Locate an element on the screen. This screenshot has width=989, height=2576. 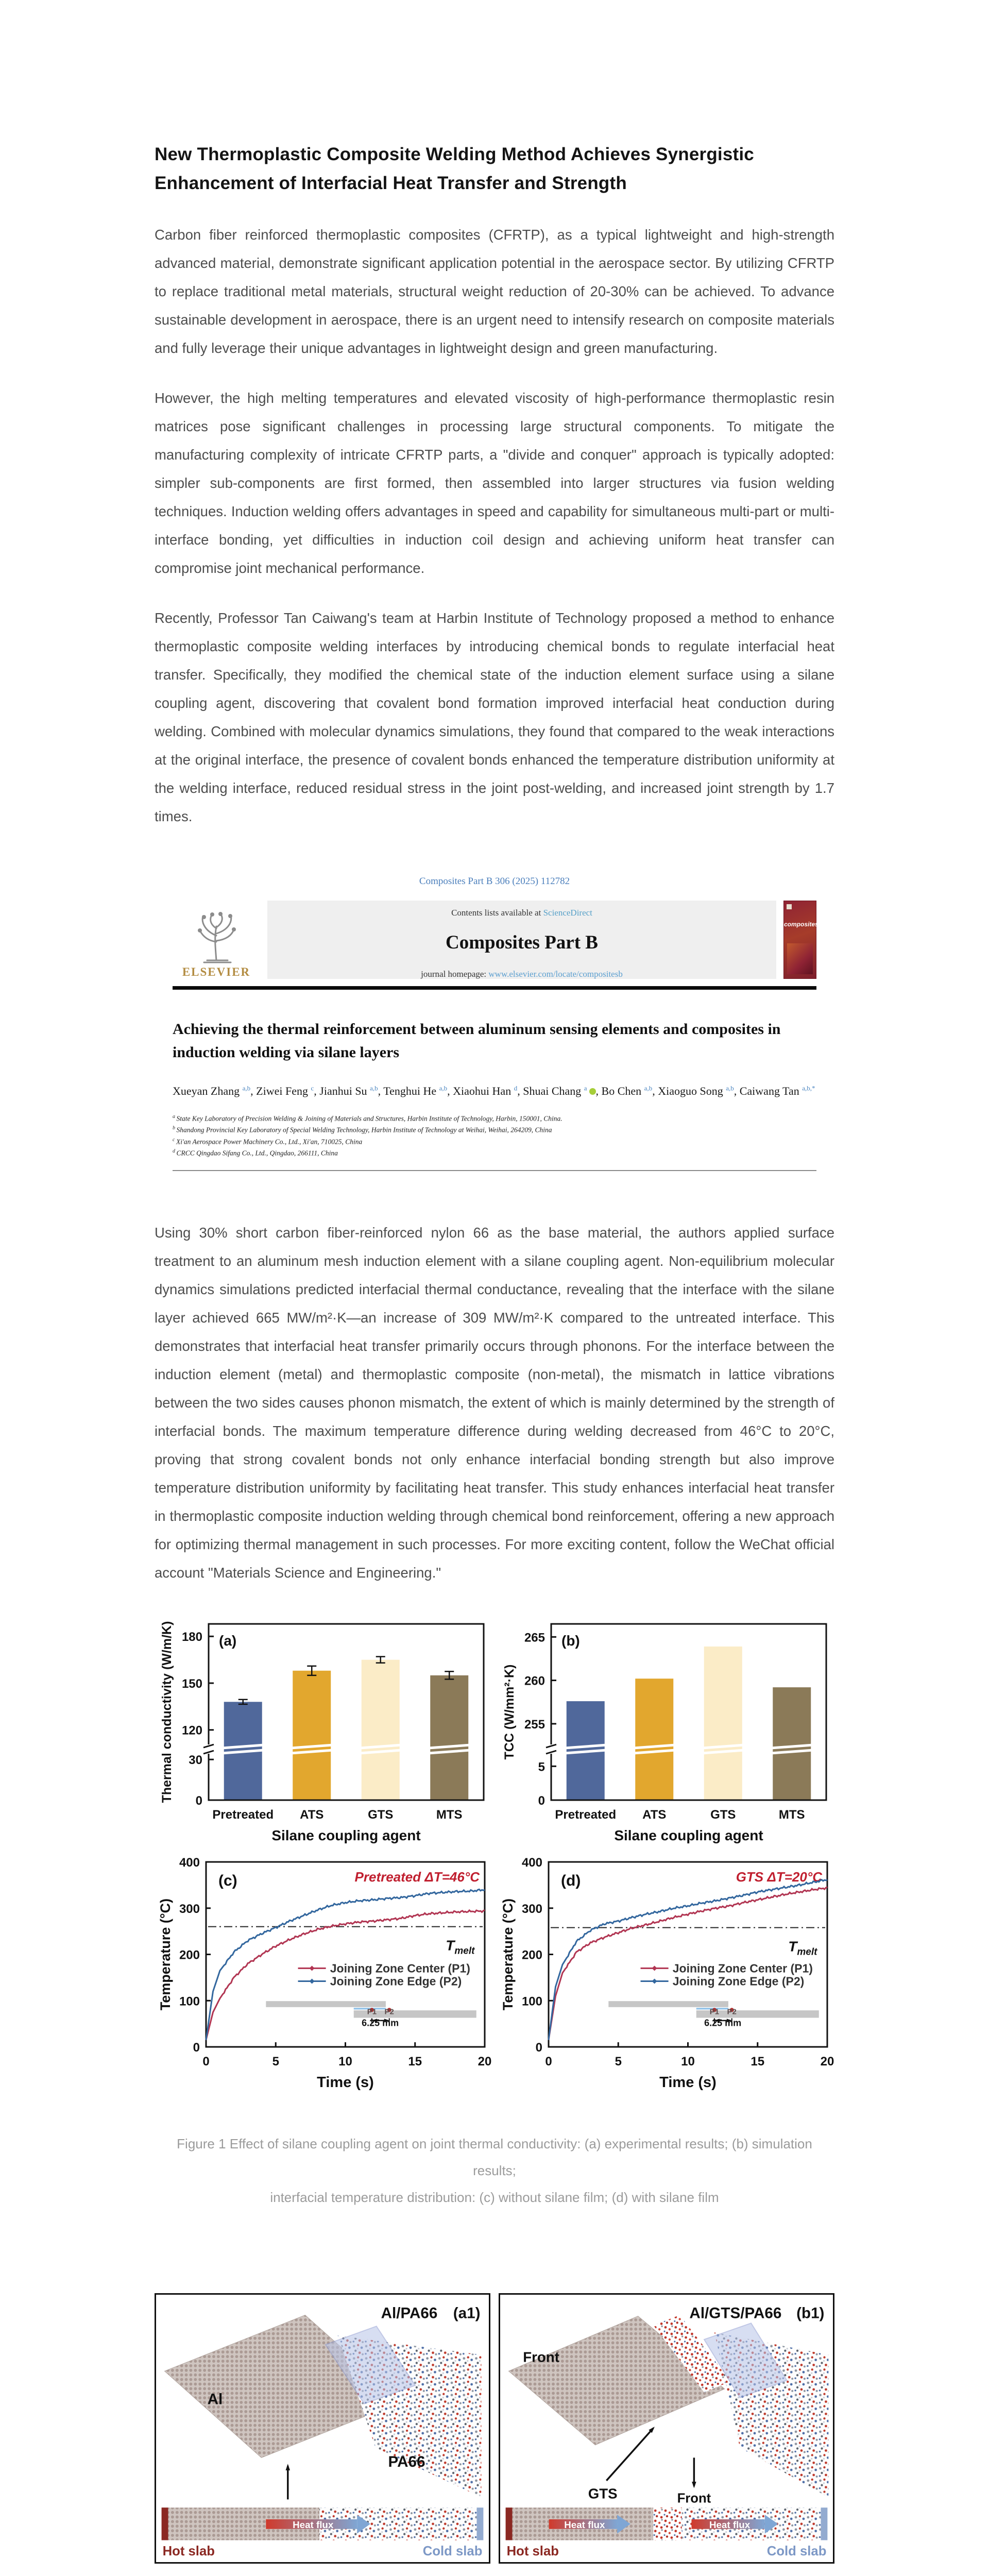
x-axis-label: Time (s) is located at coordinates (345, 2082).